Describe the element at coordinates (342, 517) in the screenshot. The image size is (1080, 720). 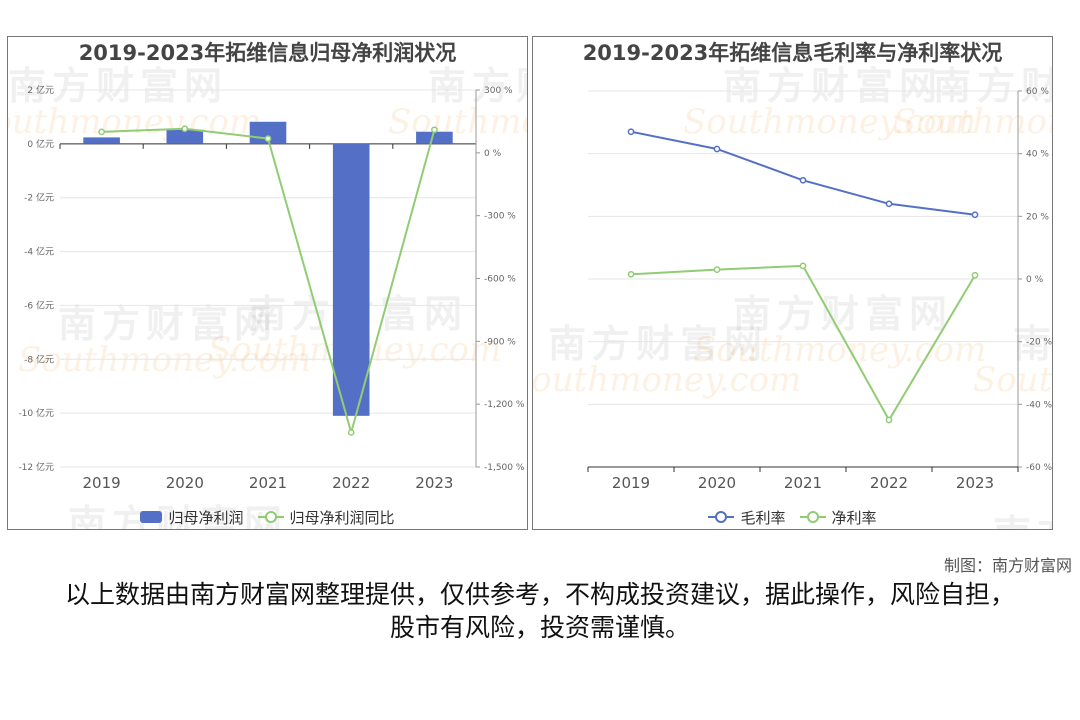
I see `legend-label: 归母净利润同比` at that location.